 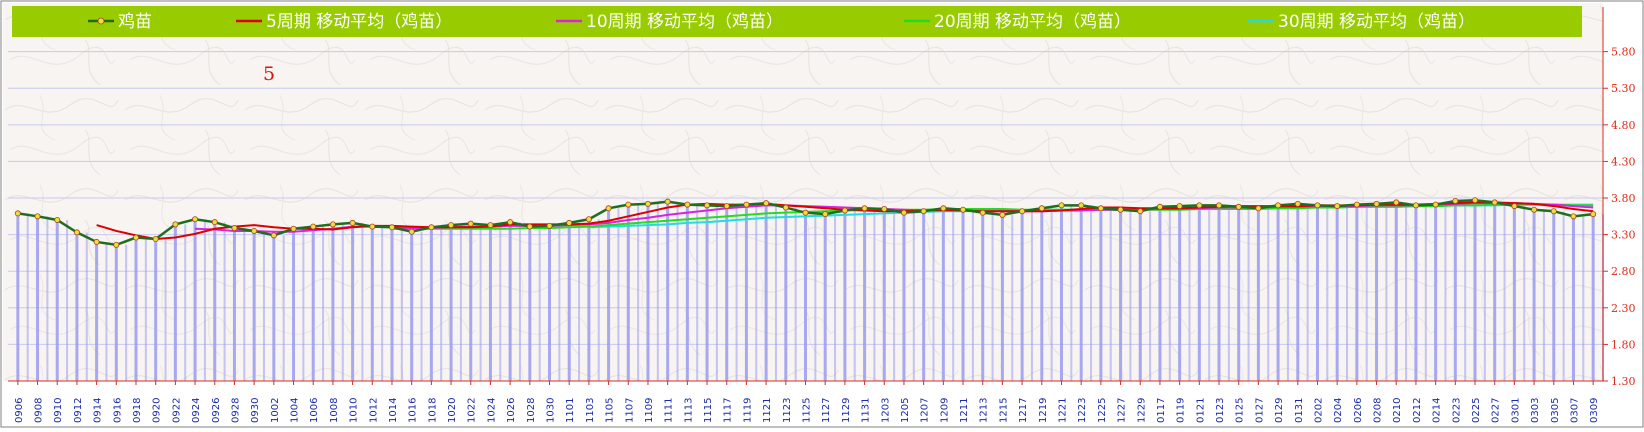 What do you see at coordinates (1623, 198) in the screenshot?
I see `ytick-label: 3.80` at bounding box center [1623, 198].